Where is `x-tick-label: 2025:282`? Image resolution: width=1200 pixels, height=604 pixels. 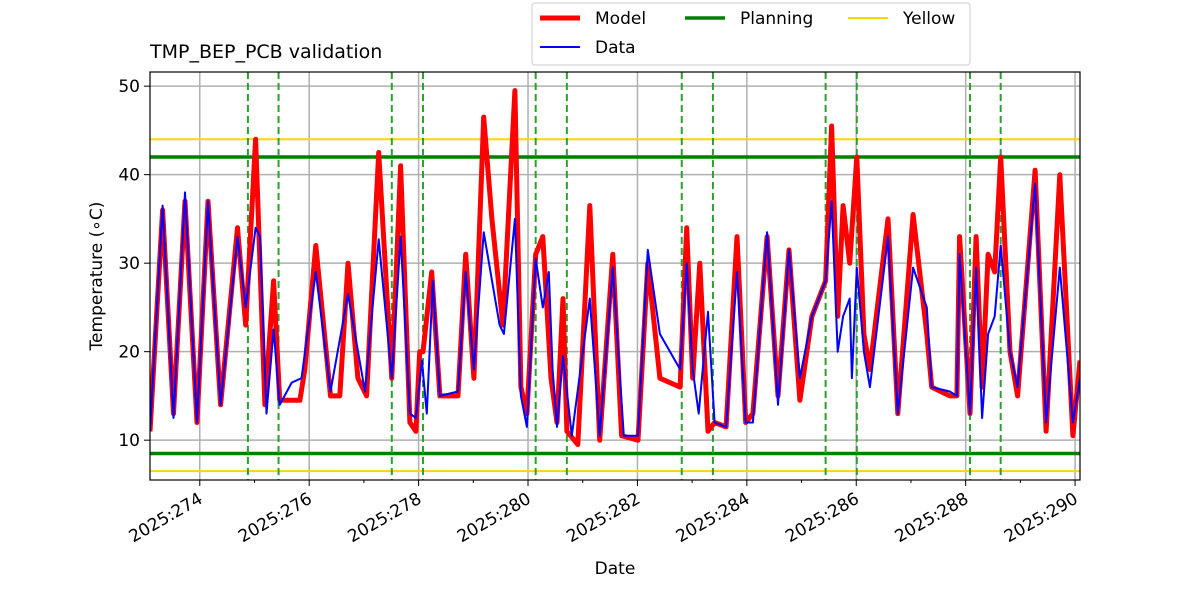
x-tick-label: 2025:282 is located at coordinates (603, 518).